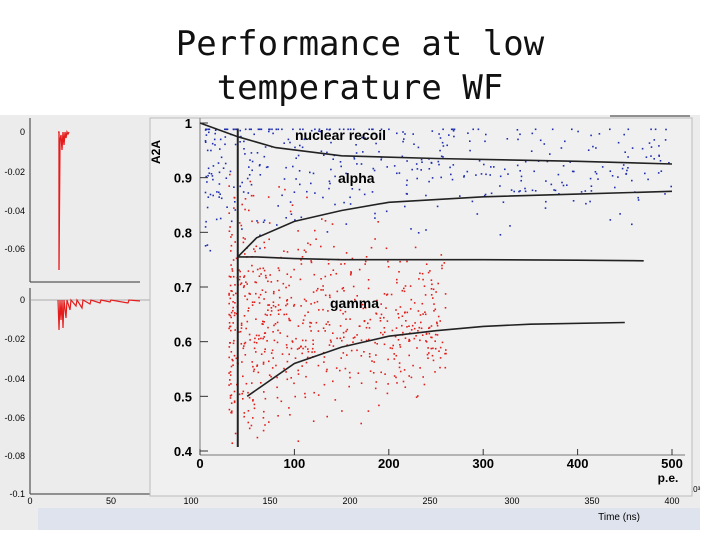  I want to click on y-tick-label-0: 0.4, so click(183, 451).